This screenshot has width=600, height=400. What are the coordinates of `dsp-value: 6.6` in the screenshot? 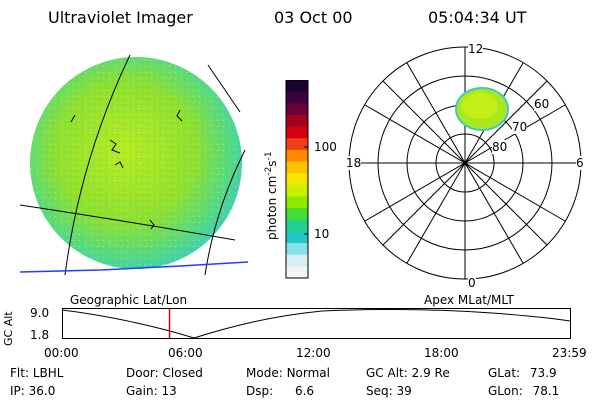 It's located at (304, 391).